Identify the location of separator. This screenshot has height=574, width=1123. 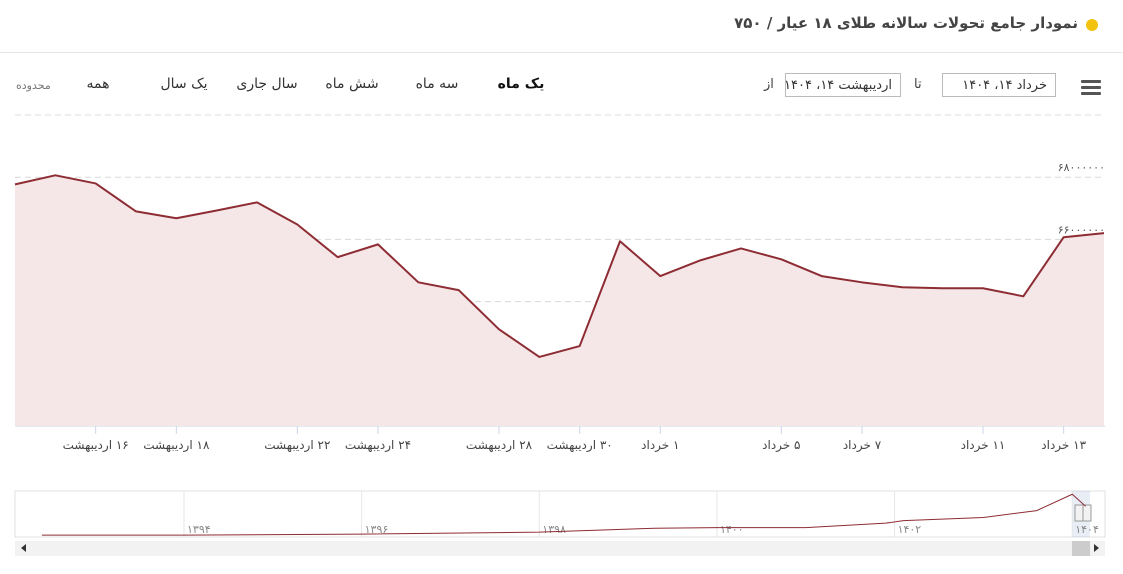
(561, 52).